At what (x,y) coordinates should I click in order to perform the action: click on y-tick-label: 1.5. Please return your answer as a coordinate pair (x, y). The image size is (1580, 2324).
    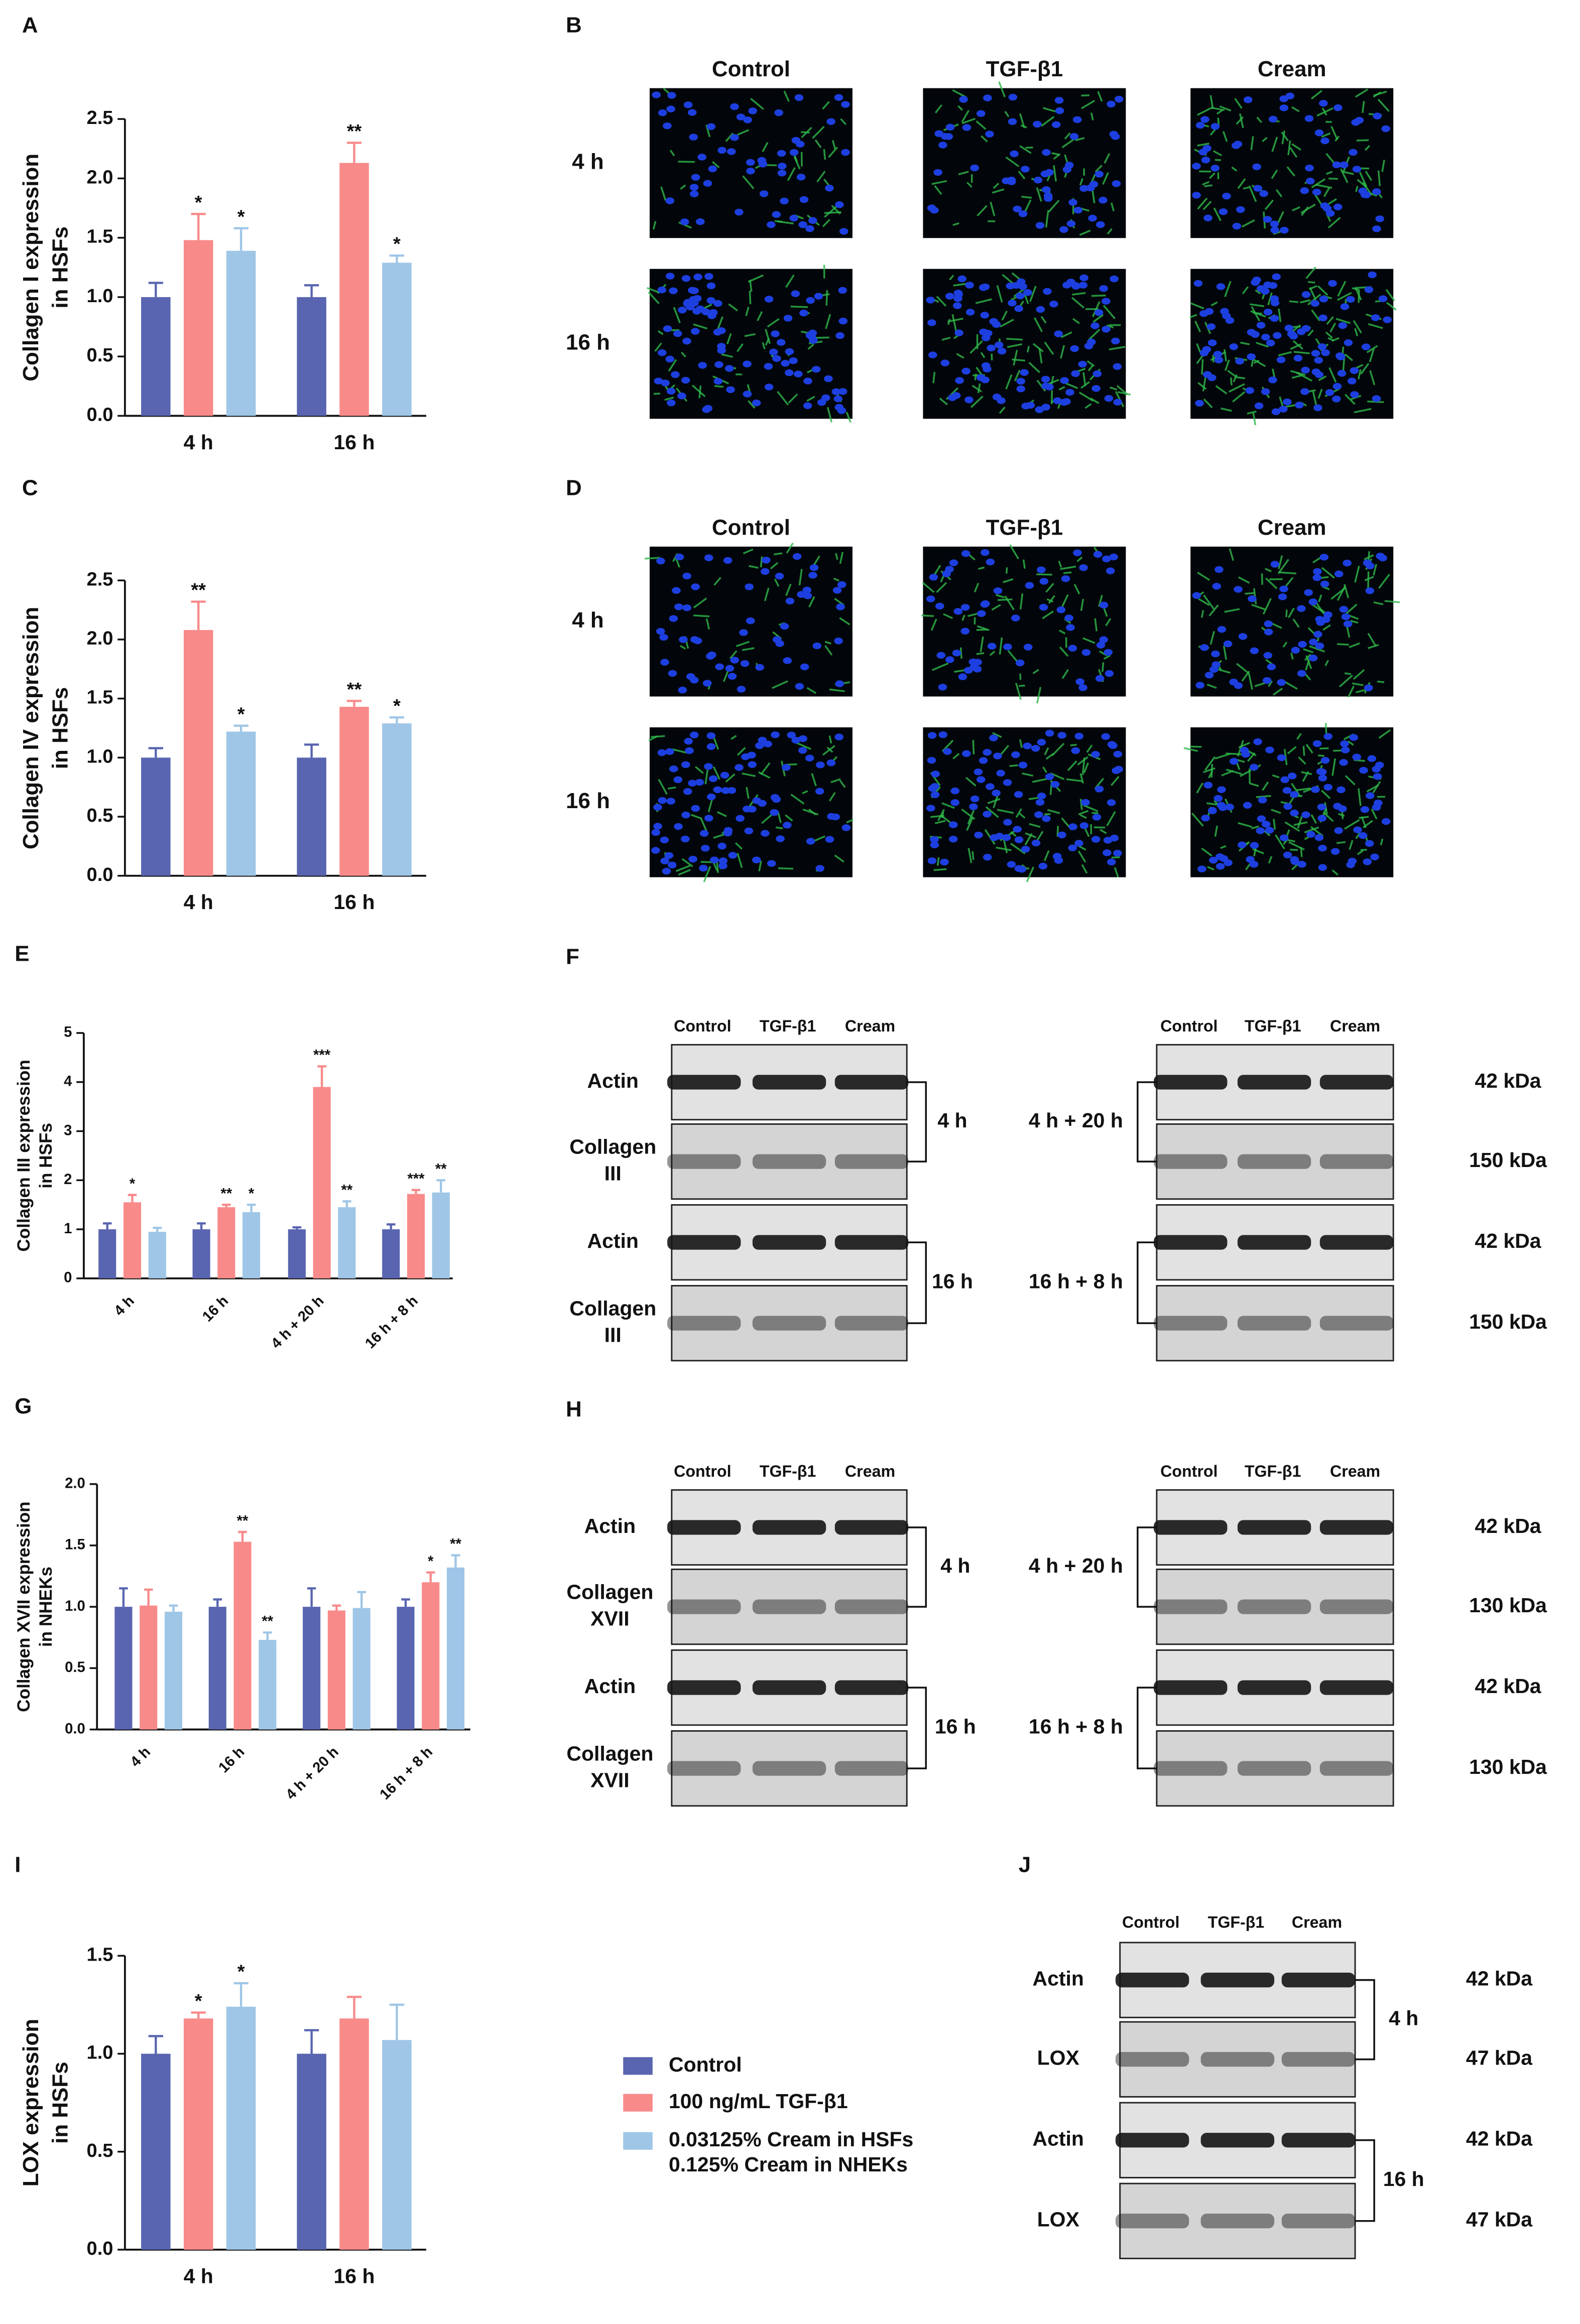
    Looking at the image, I should click on (75, 1545).